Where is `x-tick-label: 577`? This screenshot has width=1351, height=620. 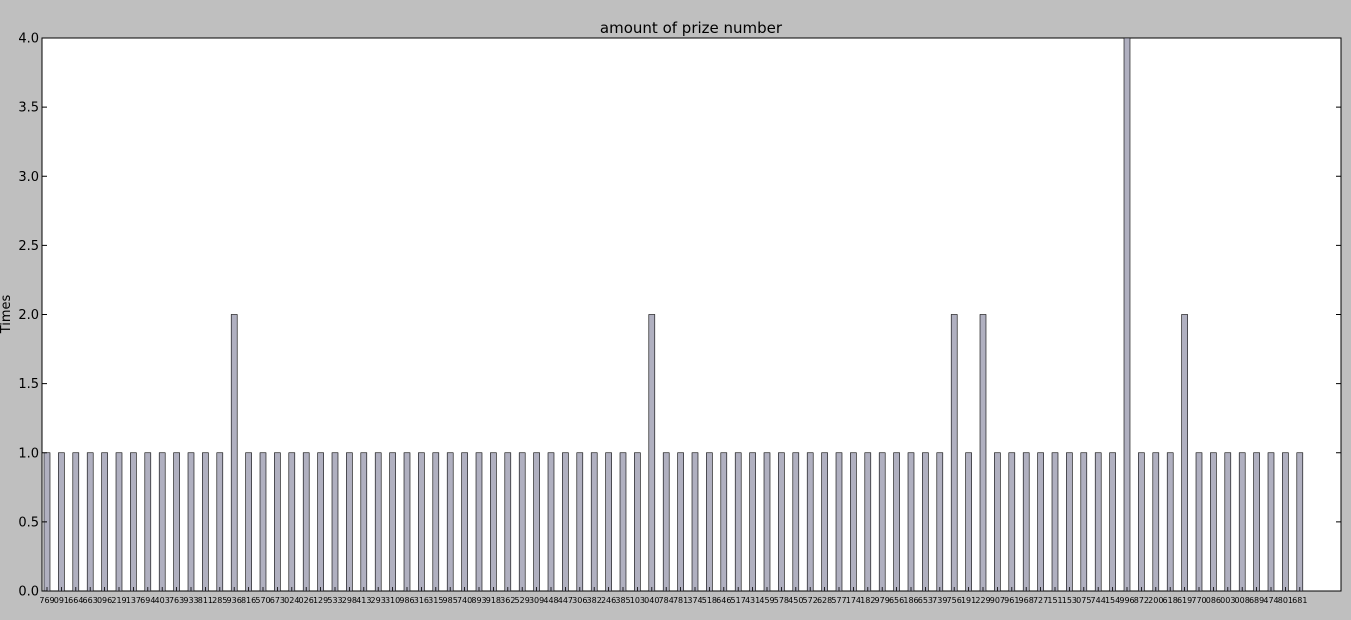
x-tick-label: 577 is located at coordinates (838, 600).